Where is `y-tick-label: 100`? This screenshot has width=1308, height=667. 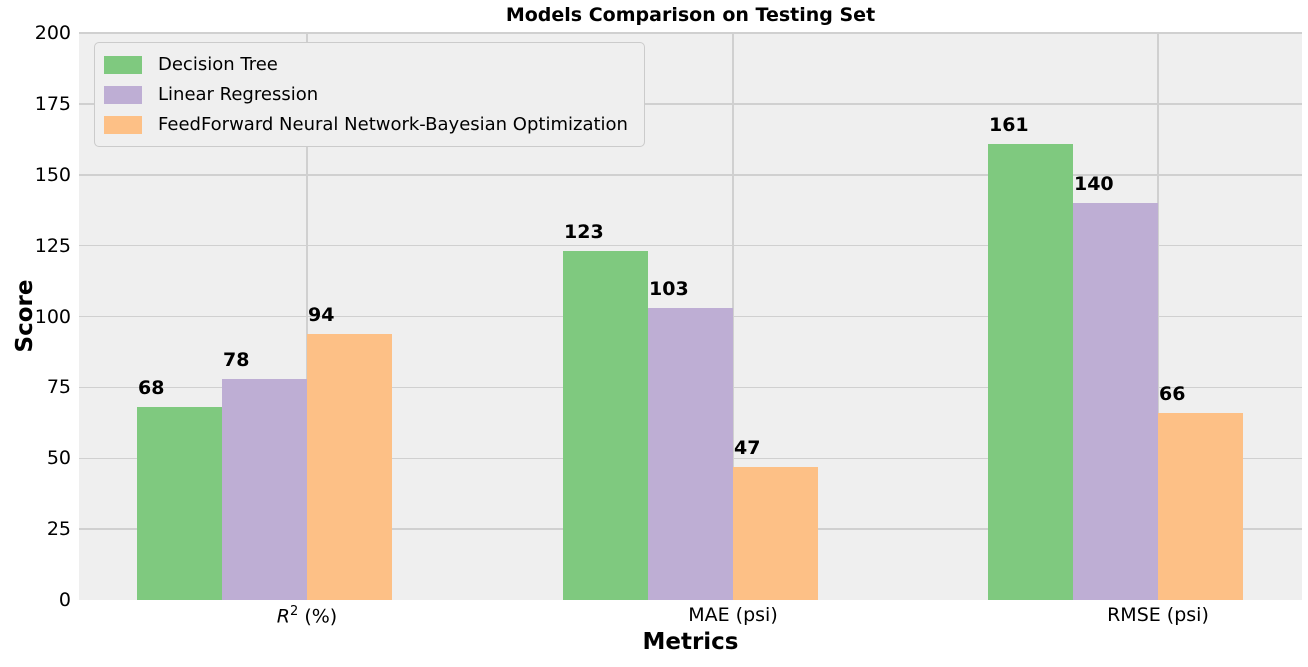 y-tick-label: 100 is located at coordinates (52, 316).